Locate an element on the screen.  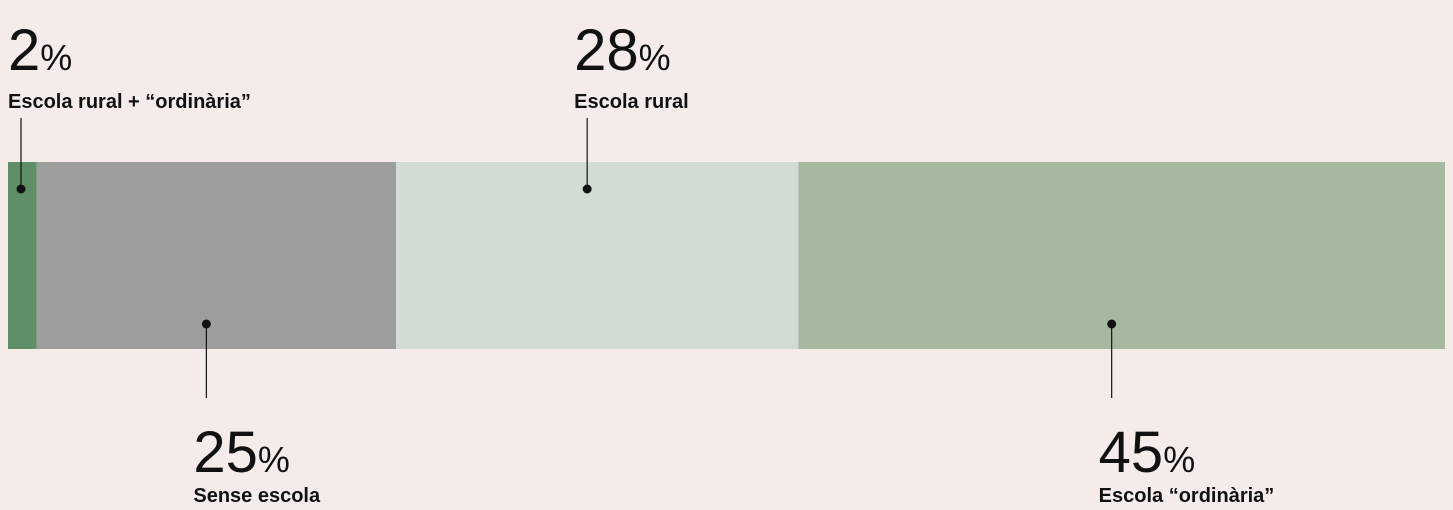
value-label: 25% is located at coordinates (241, 452).